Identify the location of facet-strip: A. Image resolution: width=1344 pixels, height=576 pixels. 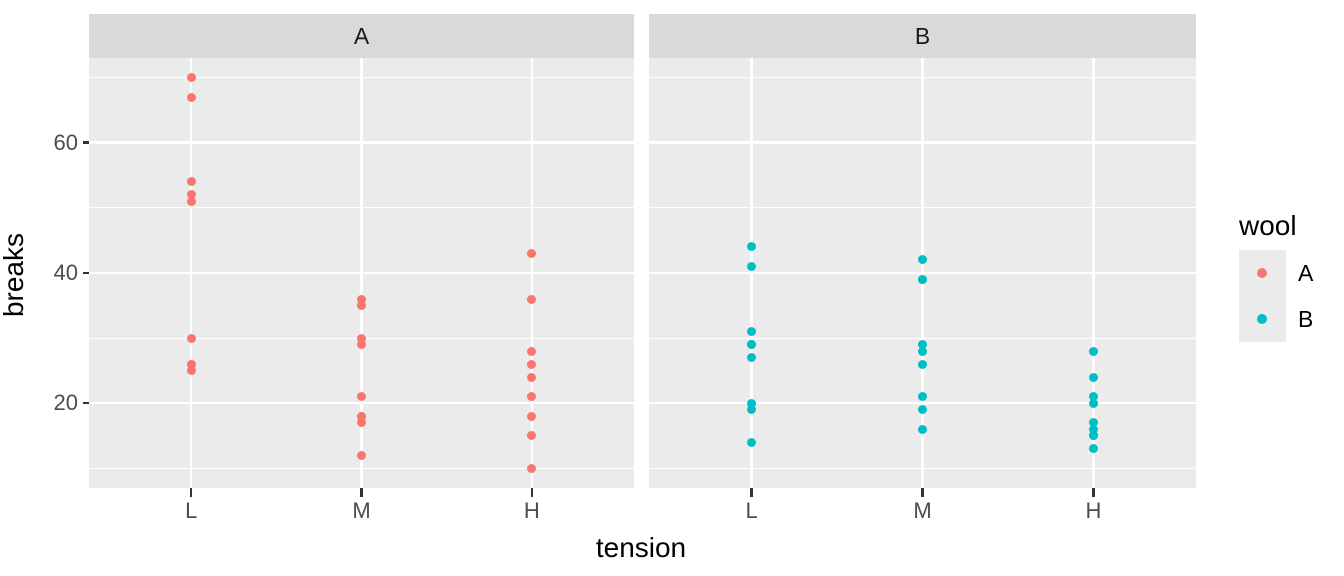
(361, 36).